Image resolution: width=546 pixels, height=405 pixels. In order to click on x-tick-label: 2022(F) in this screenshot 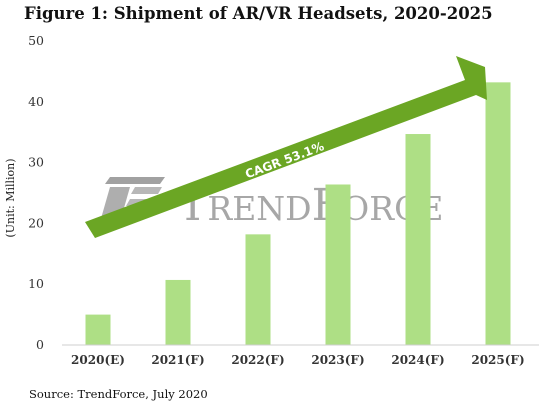, I will do `click(257, 360)`.